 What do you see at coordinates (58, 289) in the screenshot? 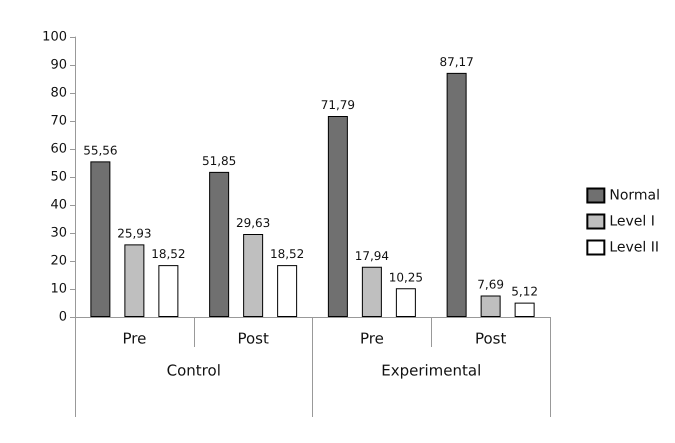
I see `y-tick-label: 10` at bounding box center [58, 289].